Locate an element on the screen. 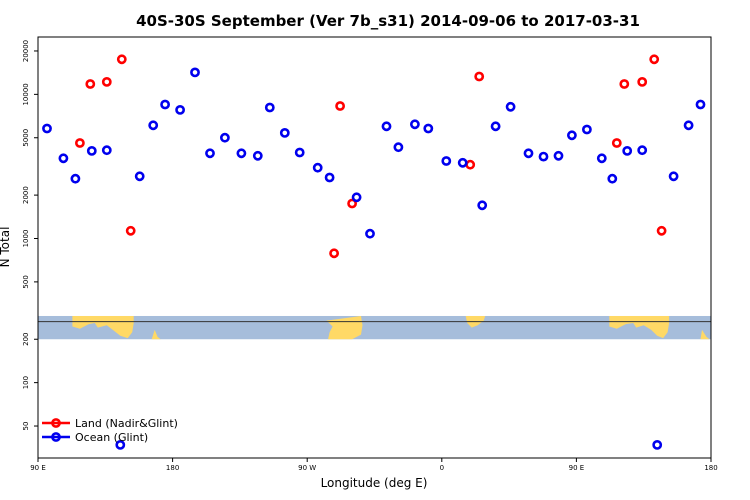  y-tick-label: 2000 is located at coordinates (26, 195).